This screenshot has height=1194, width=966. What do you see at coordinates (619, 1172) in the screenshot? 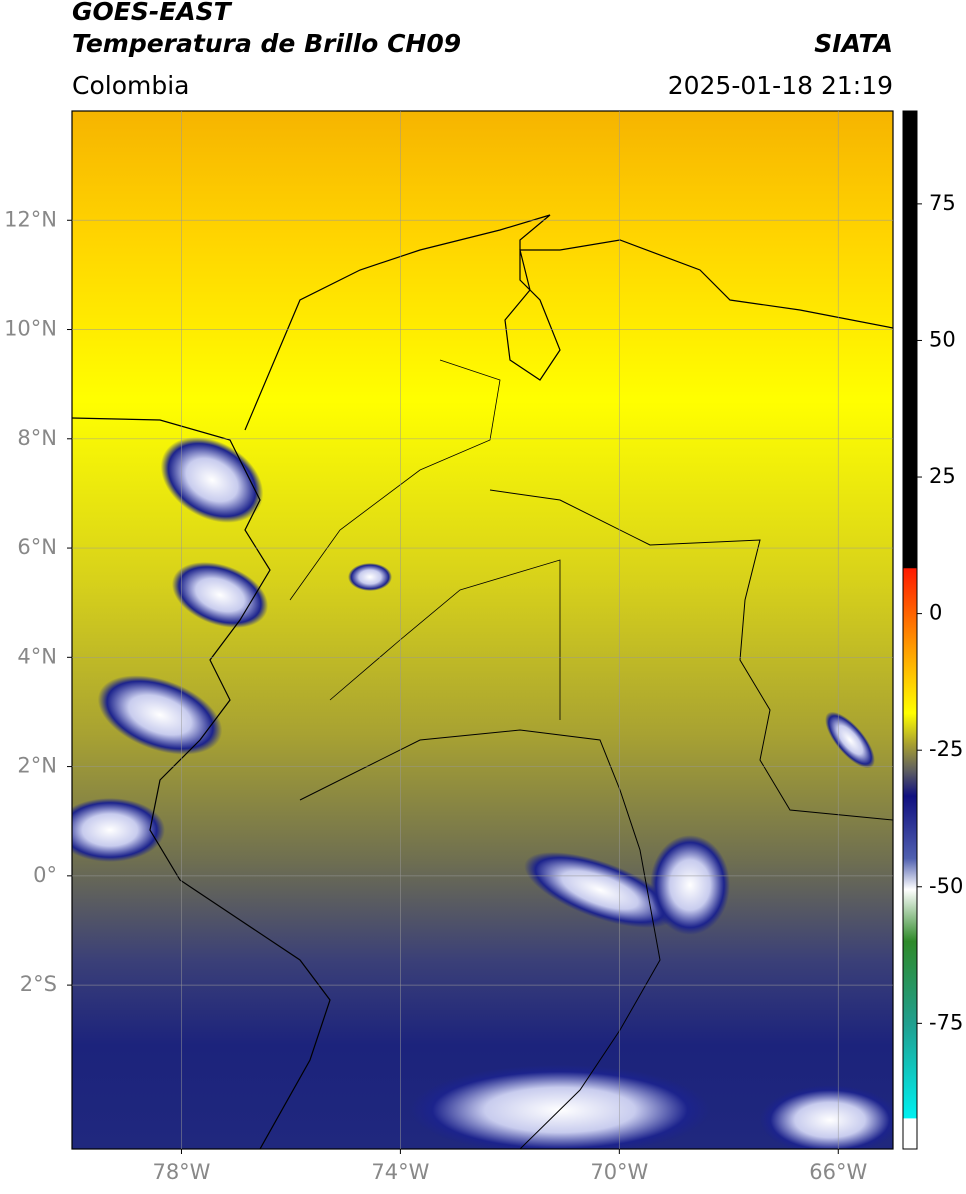
I see `x-tick-label: 70°W` at bounding box center [619, 1172].